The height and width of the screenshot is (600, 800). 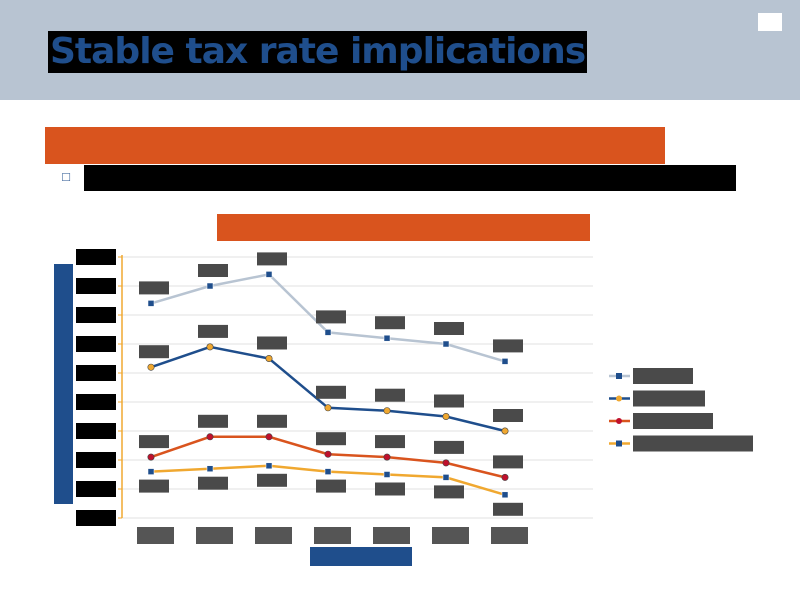 What do you see at coordinates (410, 178) in the screenshot?
I see `bullet-text` at bounding box center [410, 178].